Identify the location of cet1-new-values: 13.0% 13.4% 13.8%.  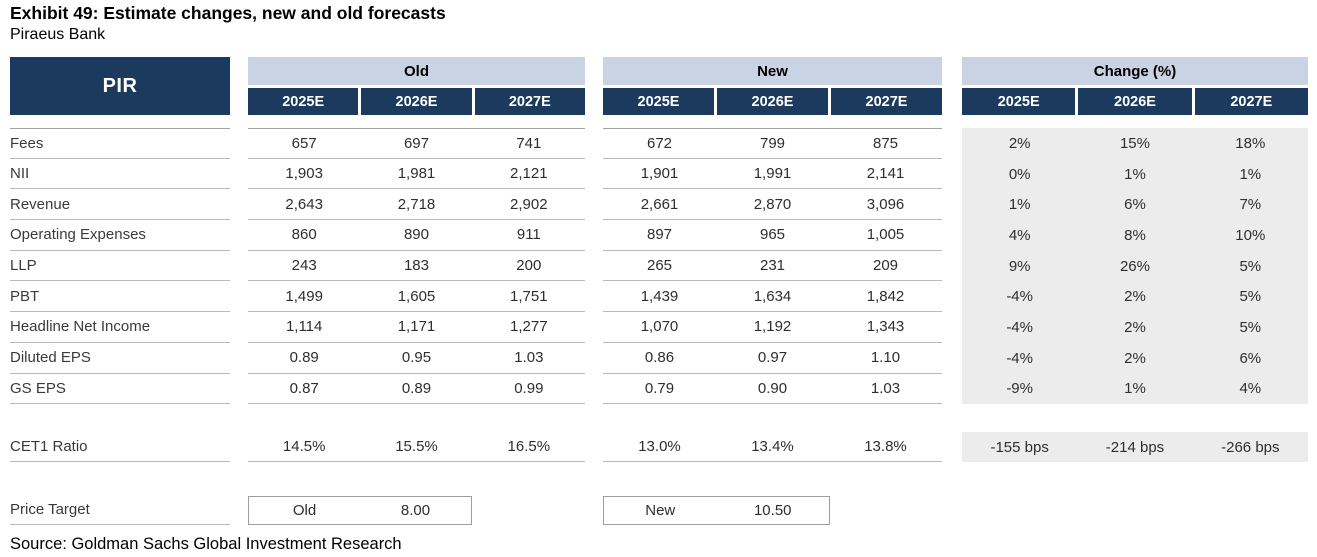
(772, 447).